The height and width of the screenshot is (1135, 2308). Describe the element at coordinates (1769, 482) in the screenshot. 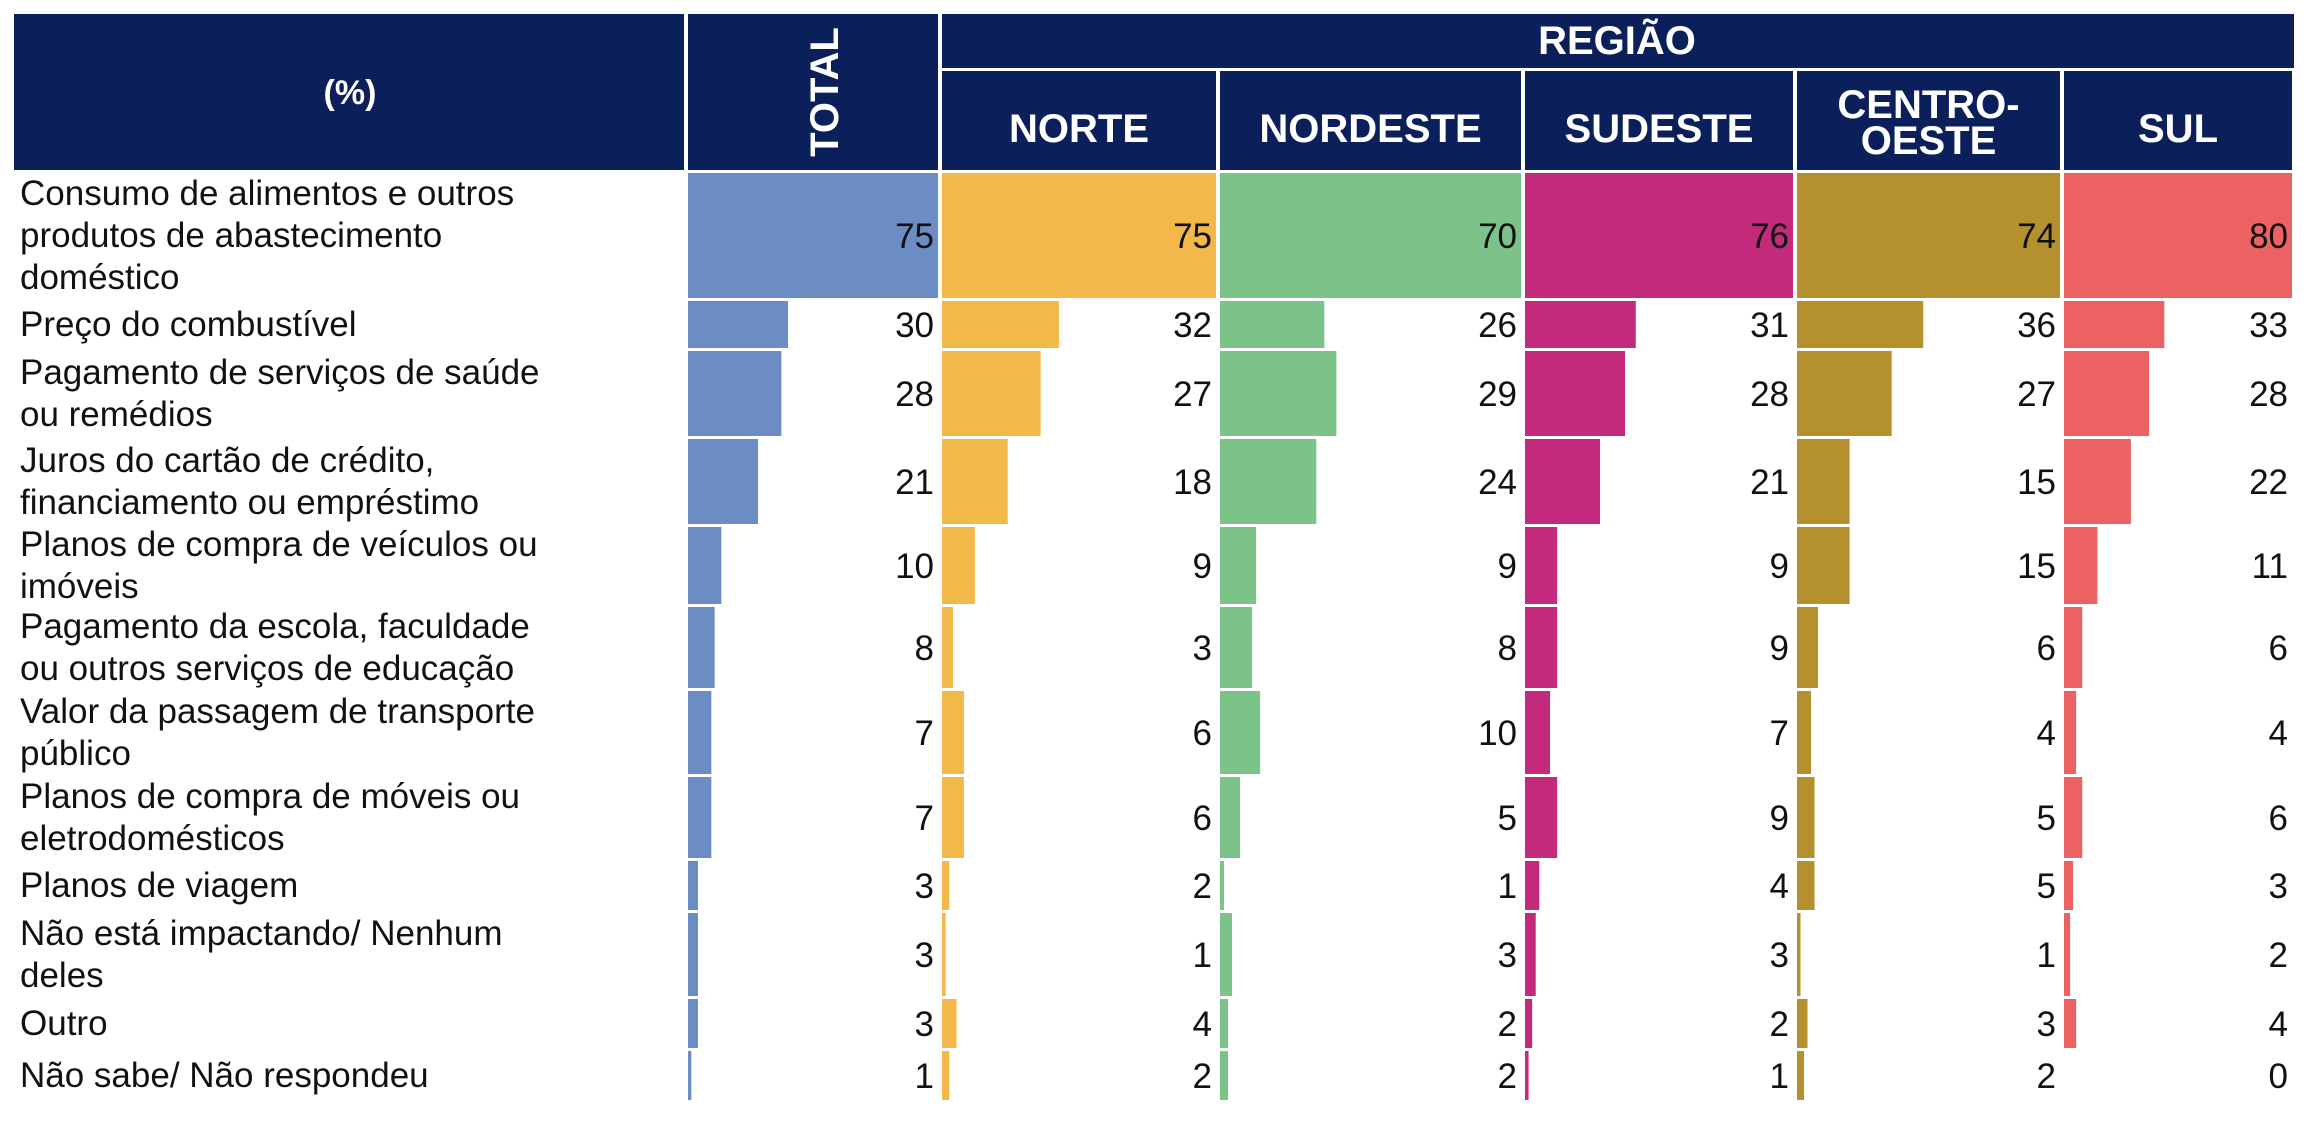

I see `value-label-sudeste: 21` at that location.